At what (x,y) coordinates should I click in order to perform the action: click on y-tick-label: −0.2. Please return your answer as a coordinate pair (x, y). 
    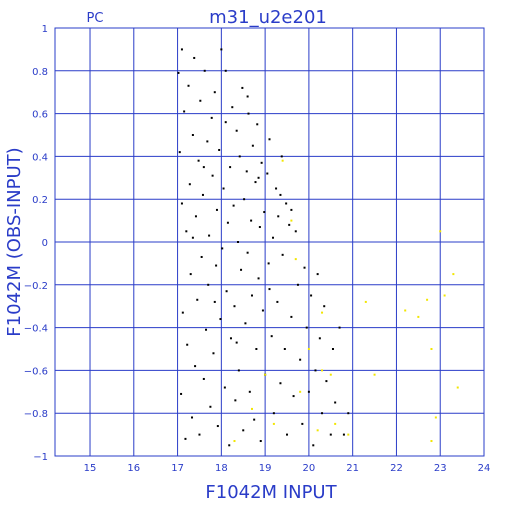
    Looking at the image, I should click on (36, 286).